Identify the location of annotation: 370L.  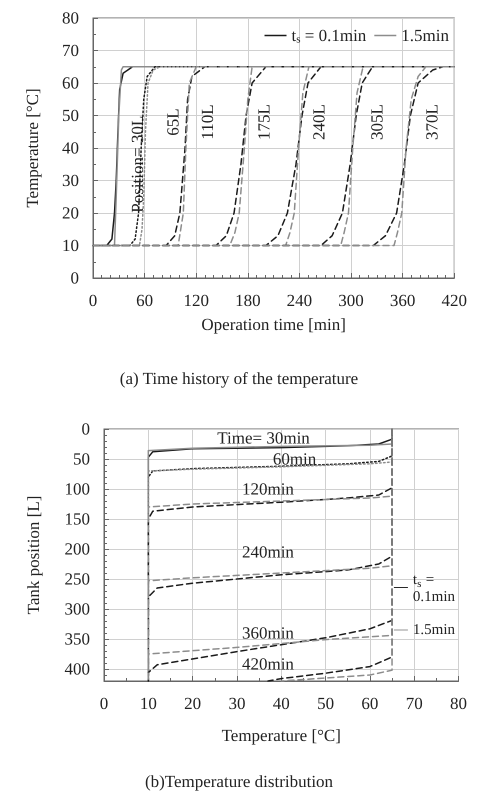
(432, 122).